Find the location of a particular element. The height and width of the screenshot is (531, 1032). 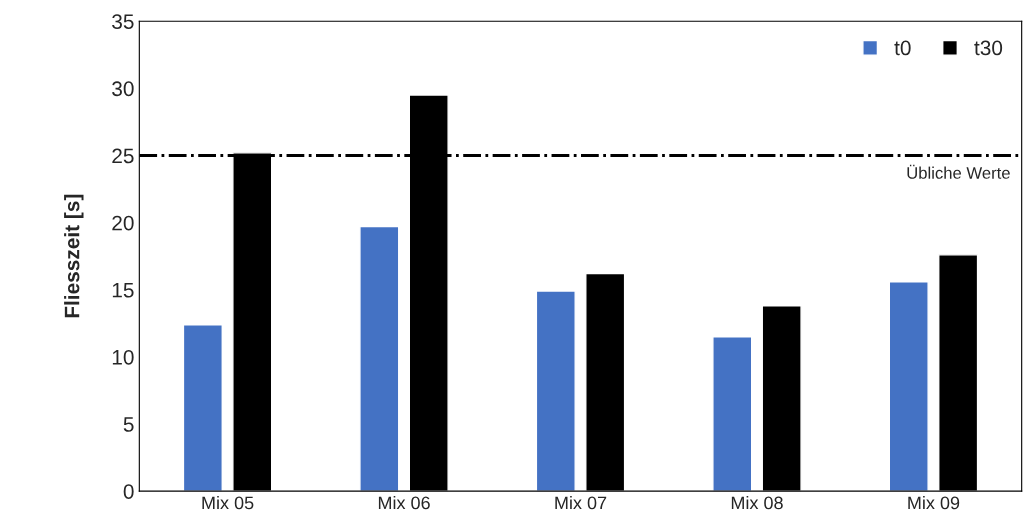

legend-label: t0 is located at coordinates (902, 48).